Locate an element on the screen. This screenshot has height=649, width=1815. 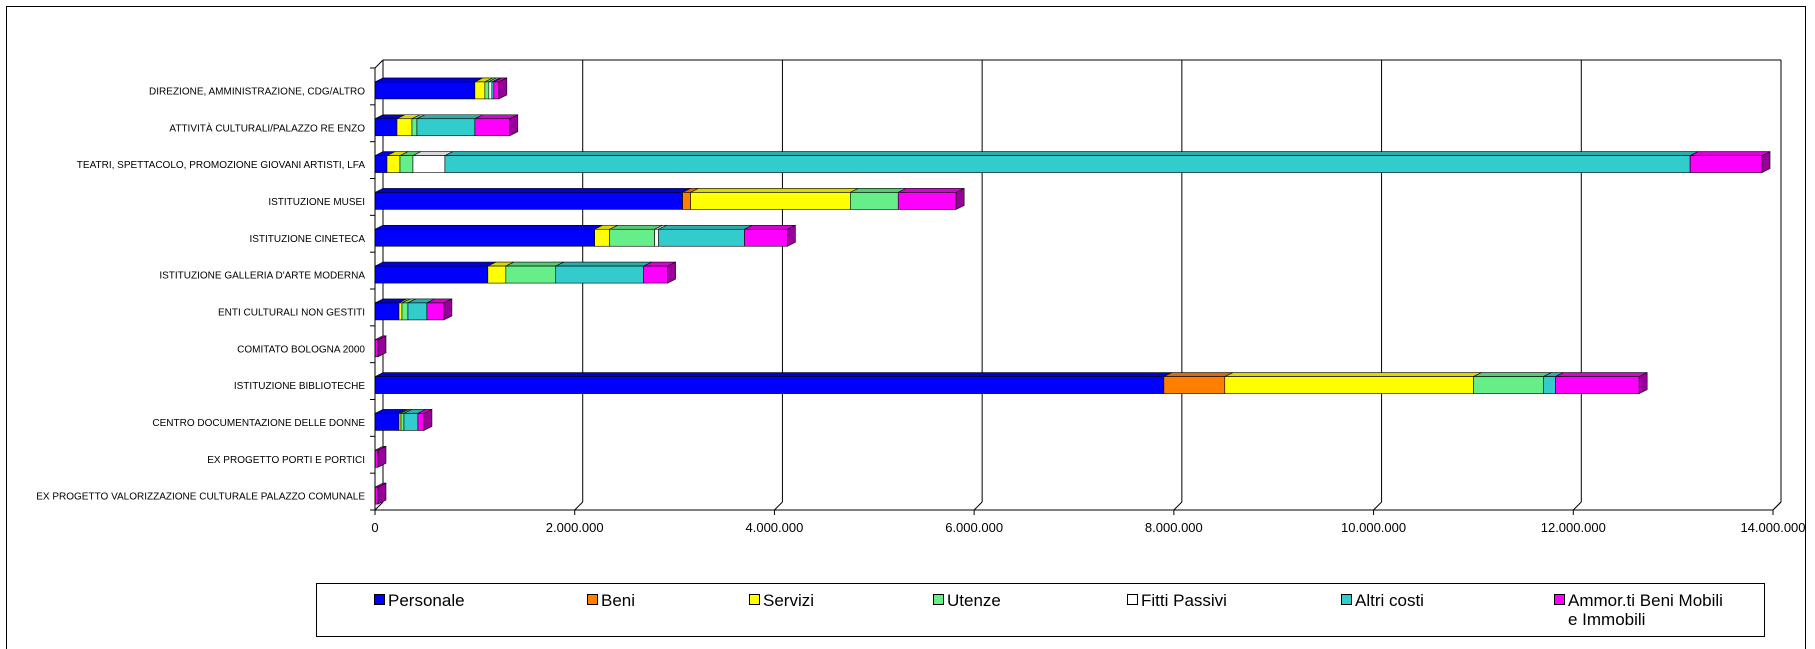
x-tick-label: 2.000.000 is located at coordinates (575, 527).